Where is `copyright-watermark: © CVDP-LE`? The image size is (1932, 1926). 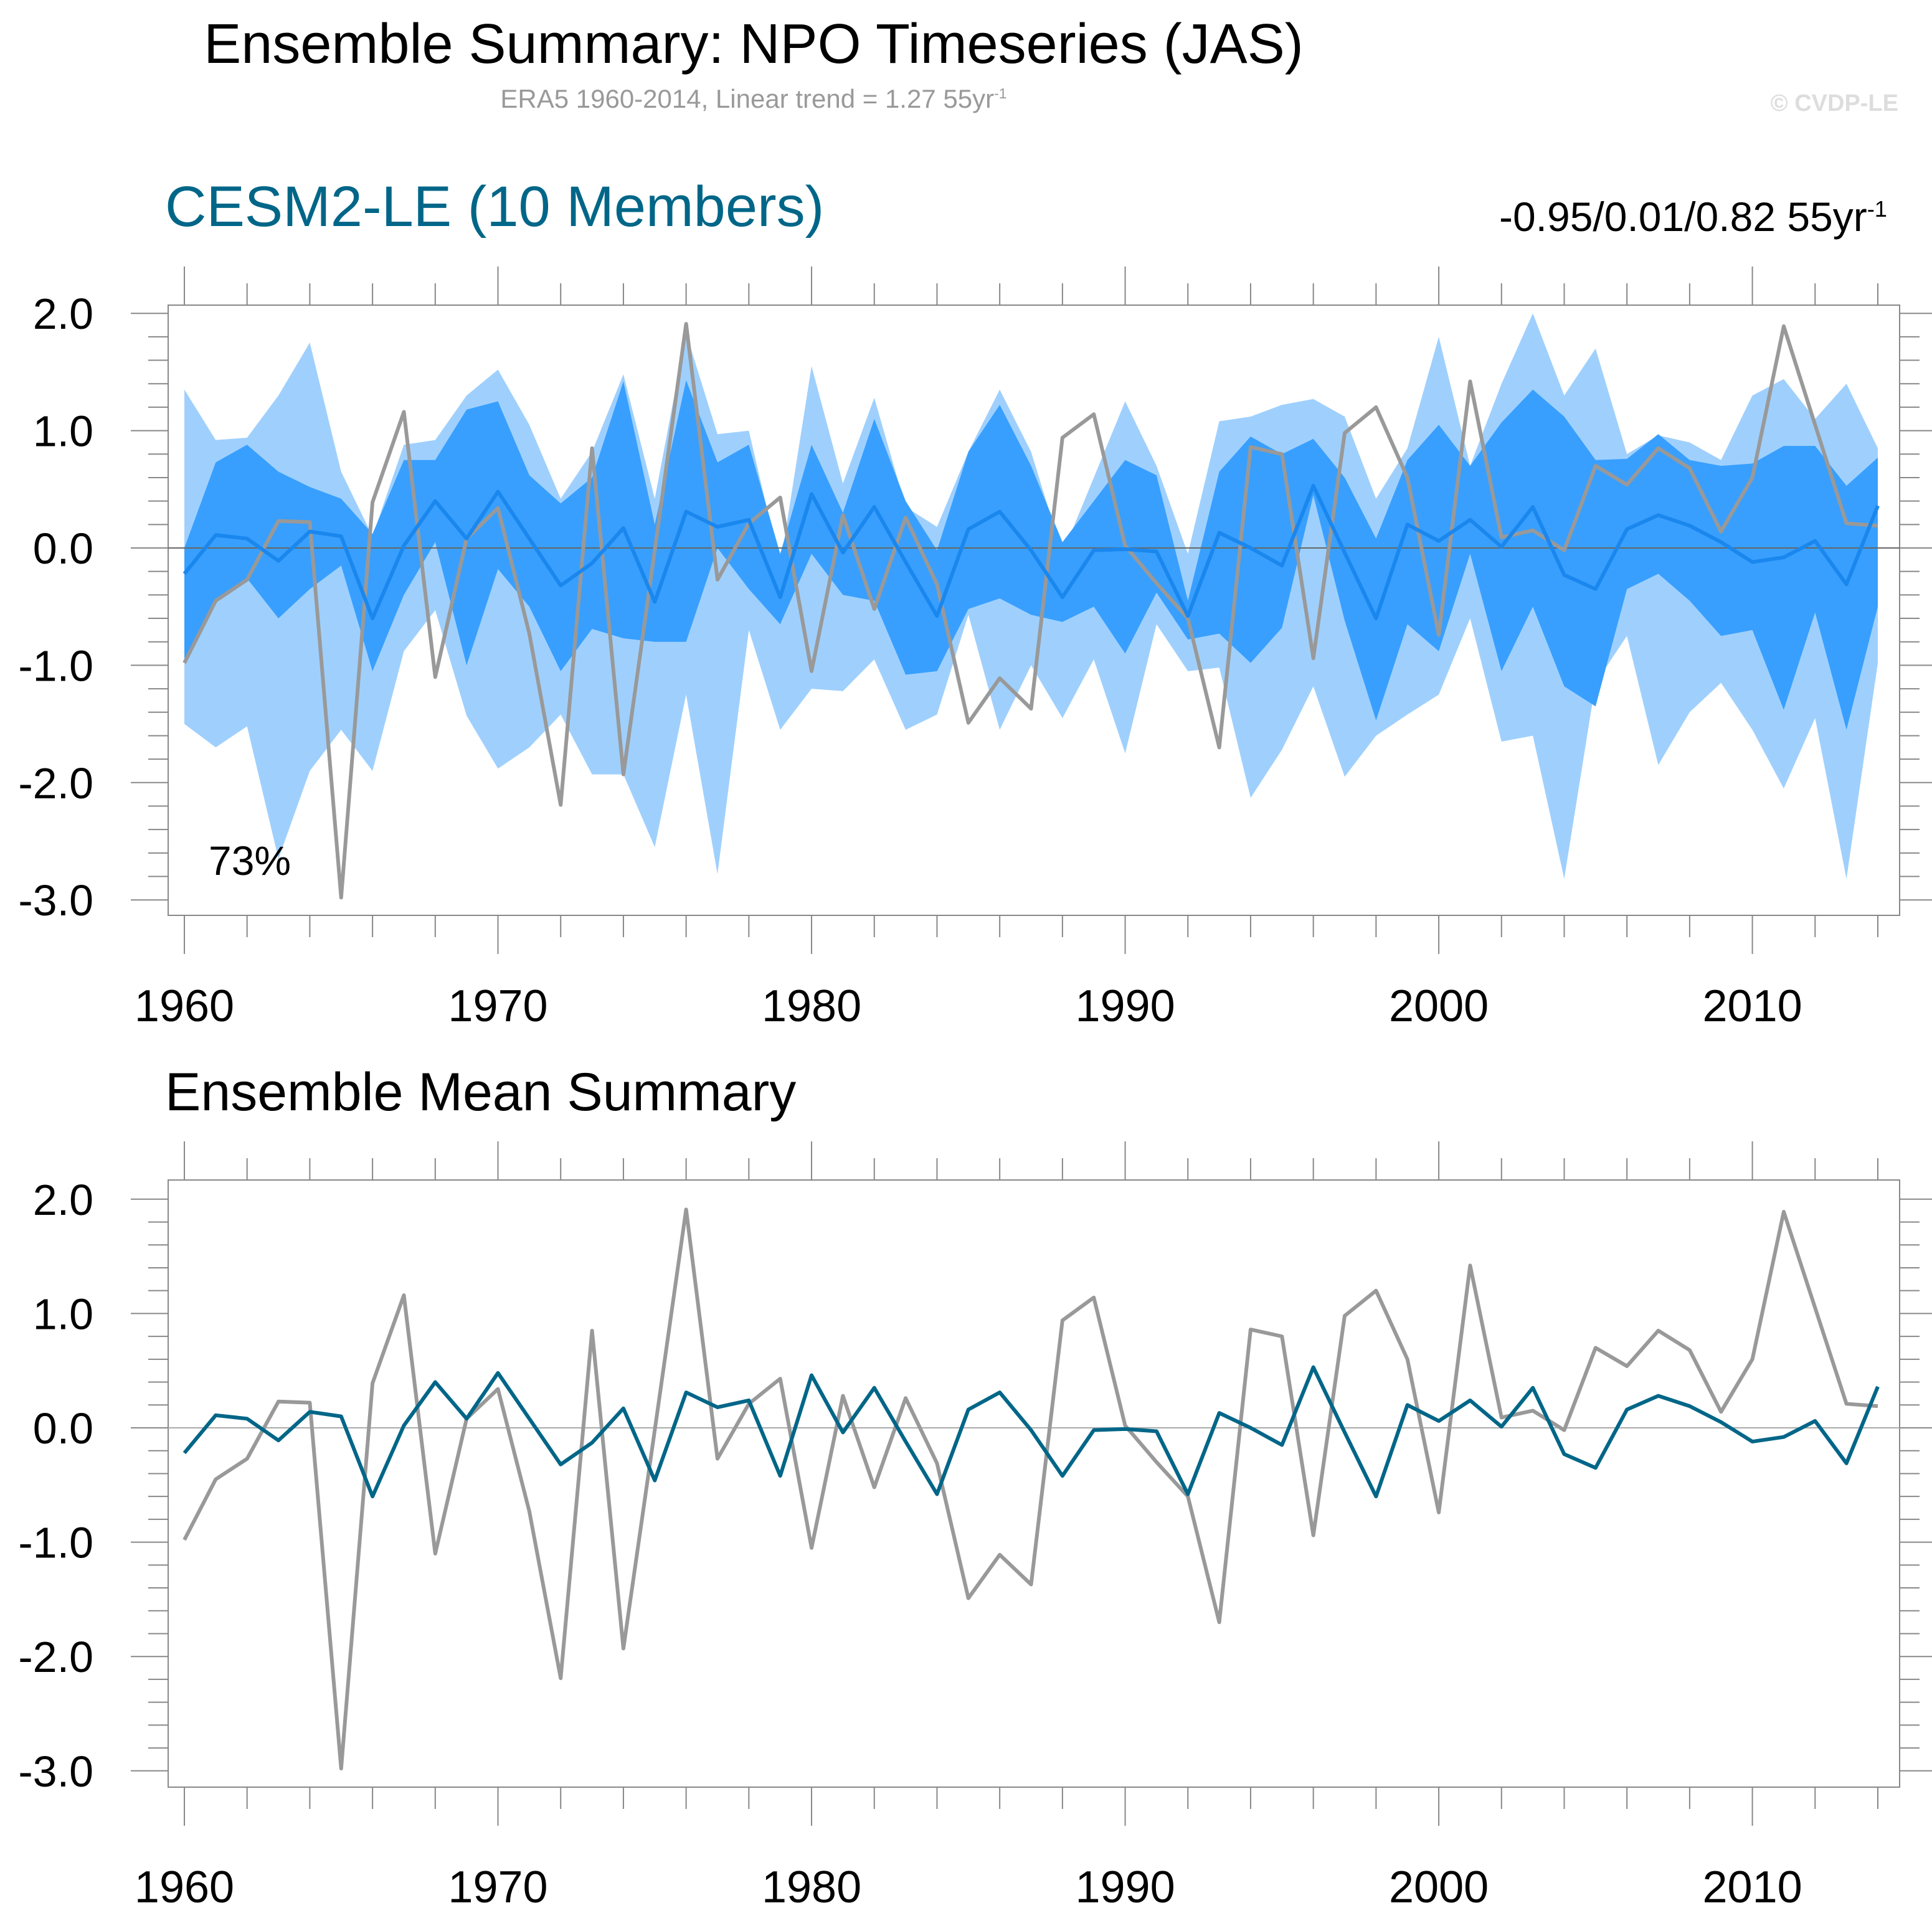
copyright-watermark: © CVDP-LE is located at coordinates (1834, 103).